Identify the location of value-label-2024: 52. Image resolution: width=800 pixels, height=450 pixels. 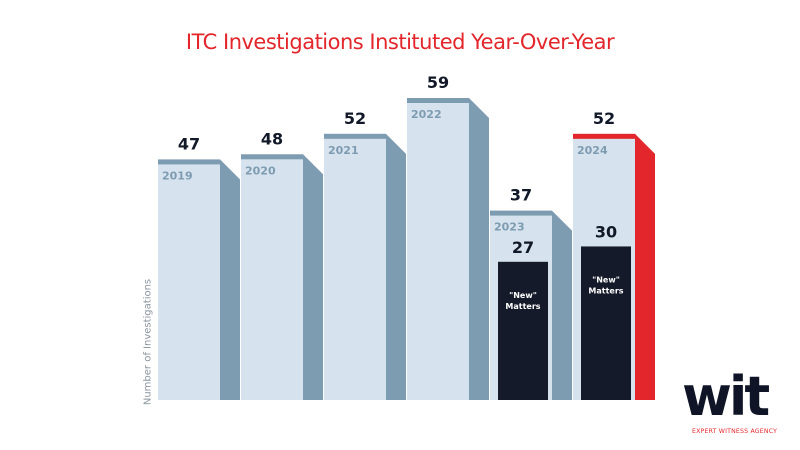
(604, 118).